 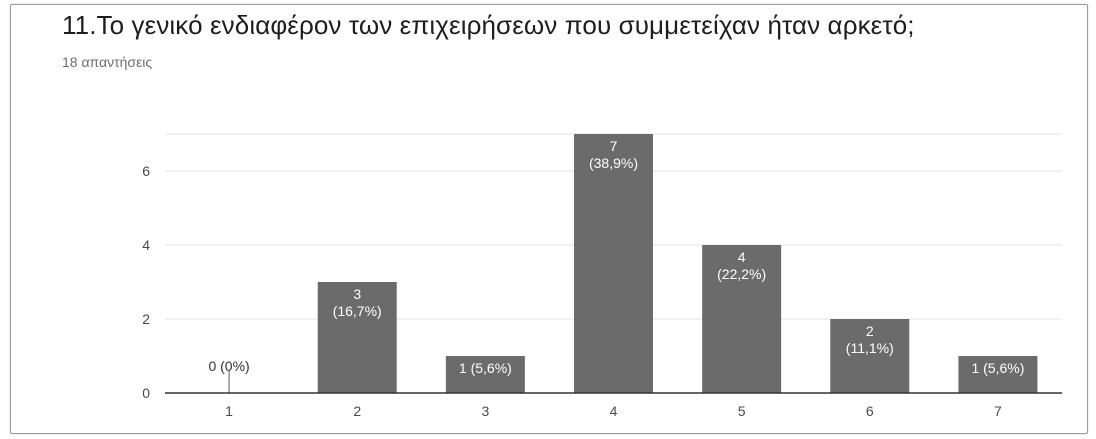 What do you see at coordinates (357, 311) in the screenshot?
I see `data-label: (16,7%)` at bounding box center [357, 311].